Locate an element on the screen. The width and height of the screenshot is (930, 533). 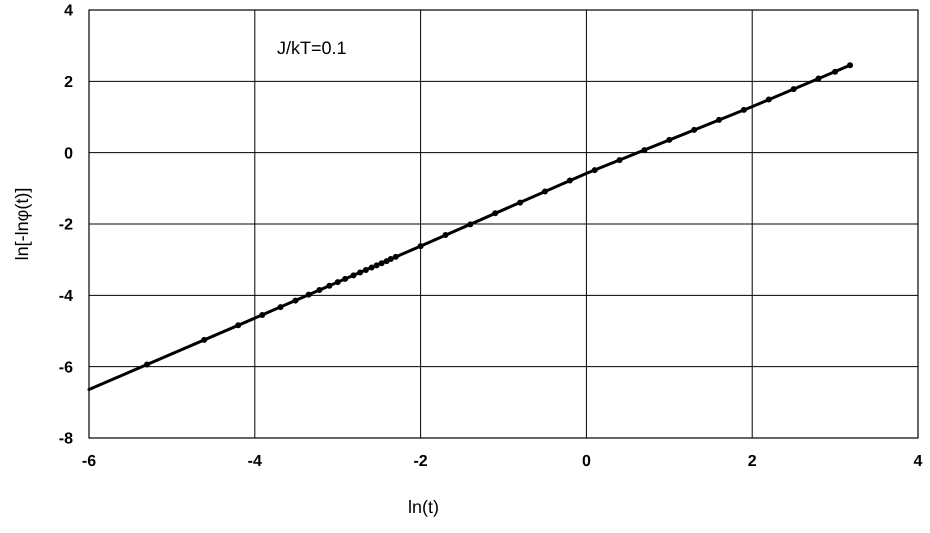
y-tick-label: -8 is located at coordinates (66, 439).